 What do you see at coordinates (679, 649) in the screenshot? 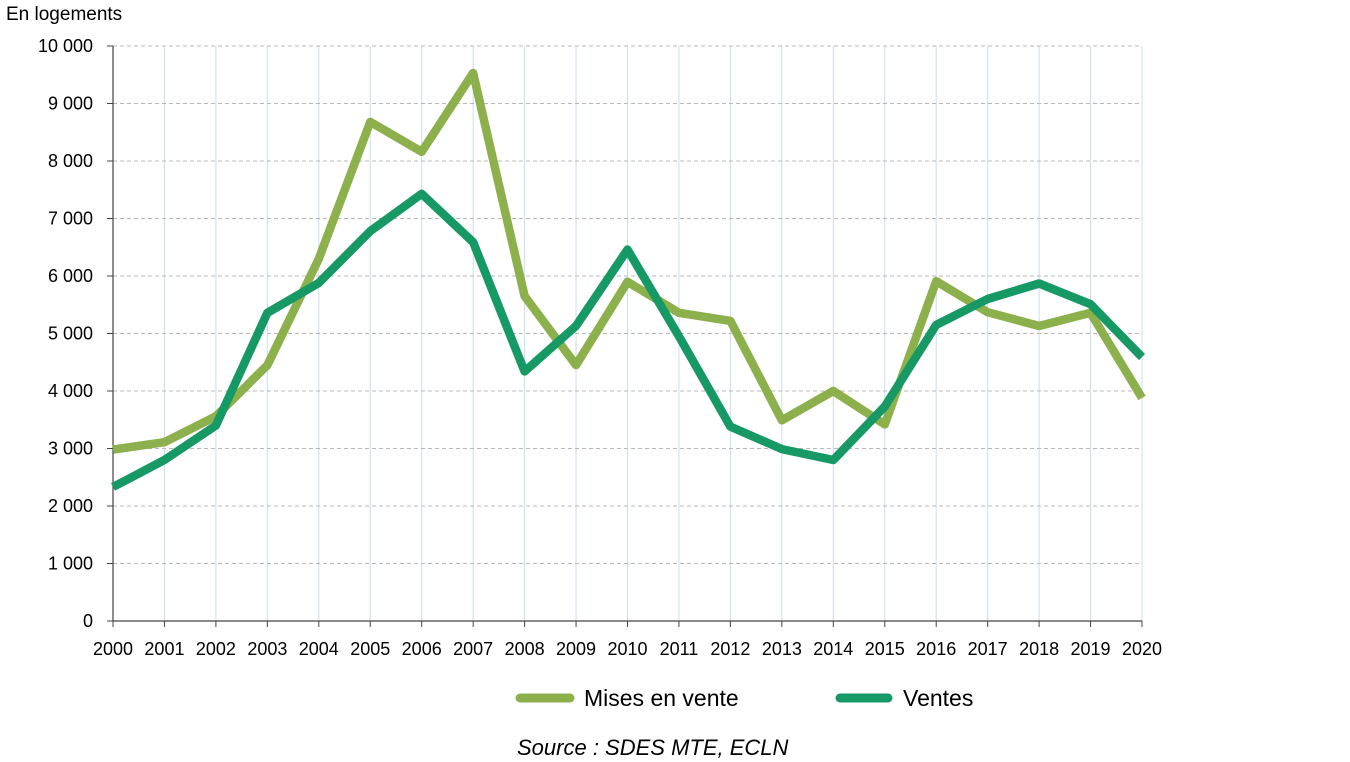
I see `x-tick-label: 2011` at bounding box center [679, 649].